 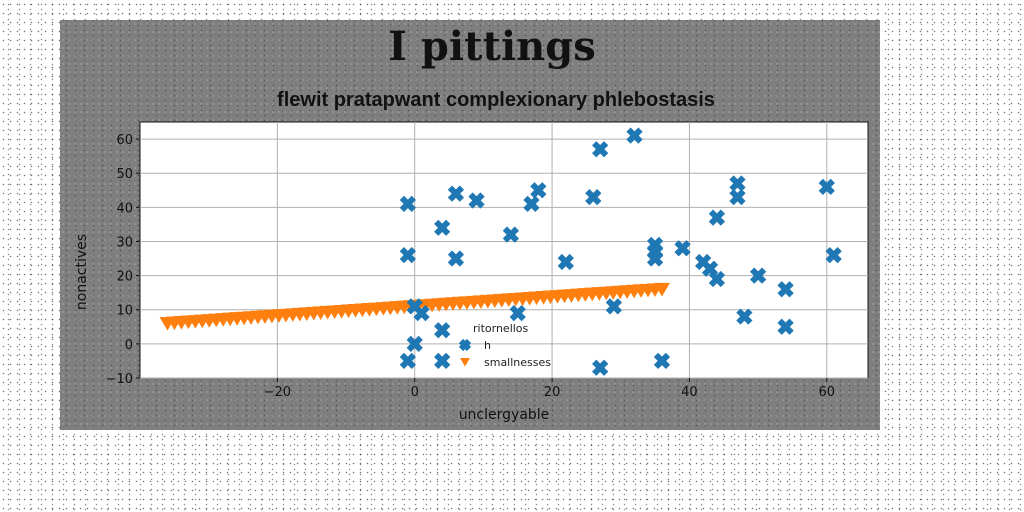 I want to click on legend-marker-h, so click(x=465, y=345).